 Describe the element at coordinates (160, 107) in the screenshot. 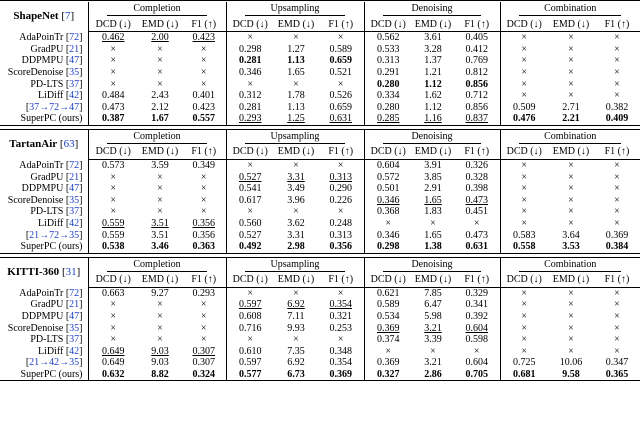

I see `value-cell: 2.12` at that location.